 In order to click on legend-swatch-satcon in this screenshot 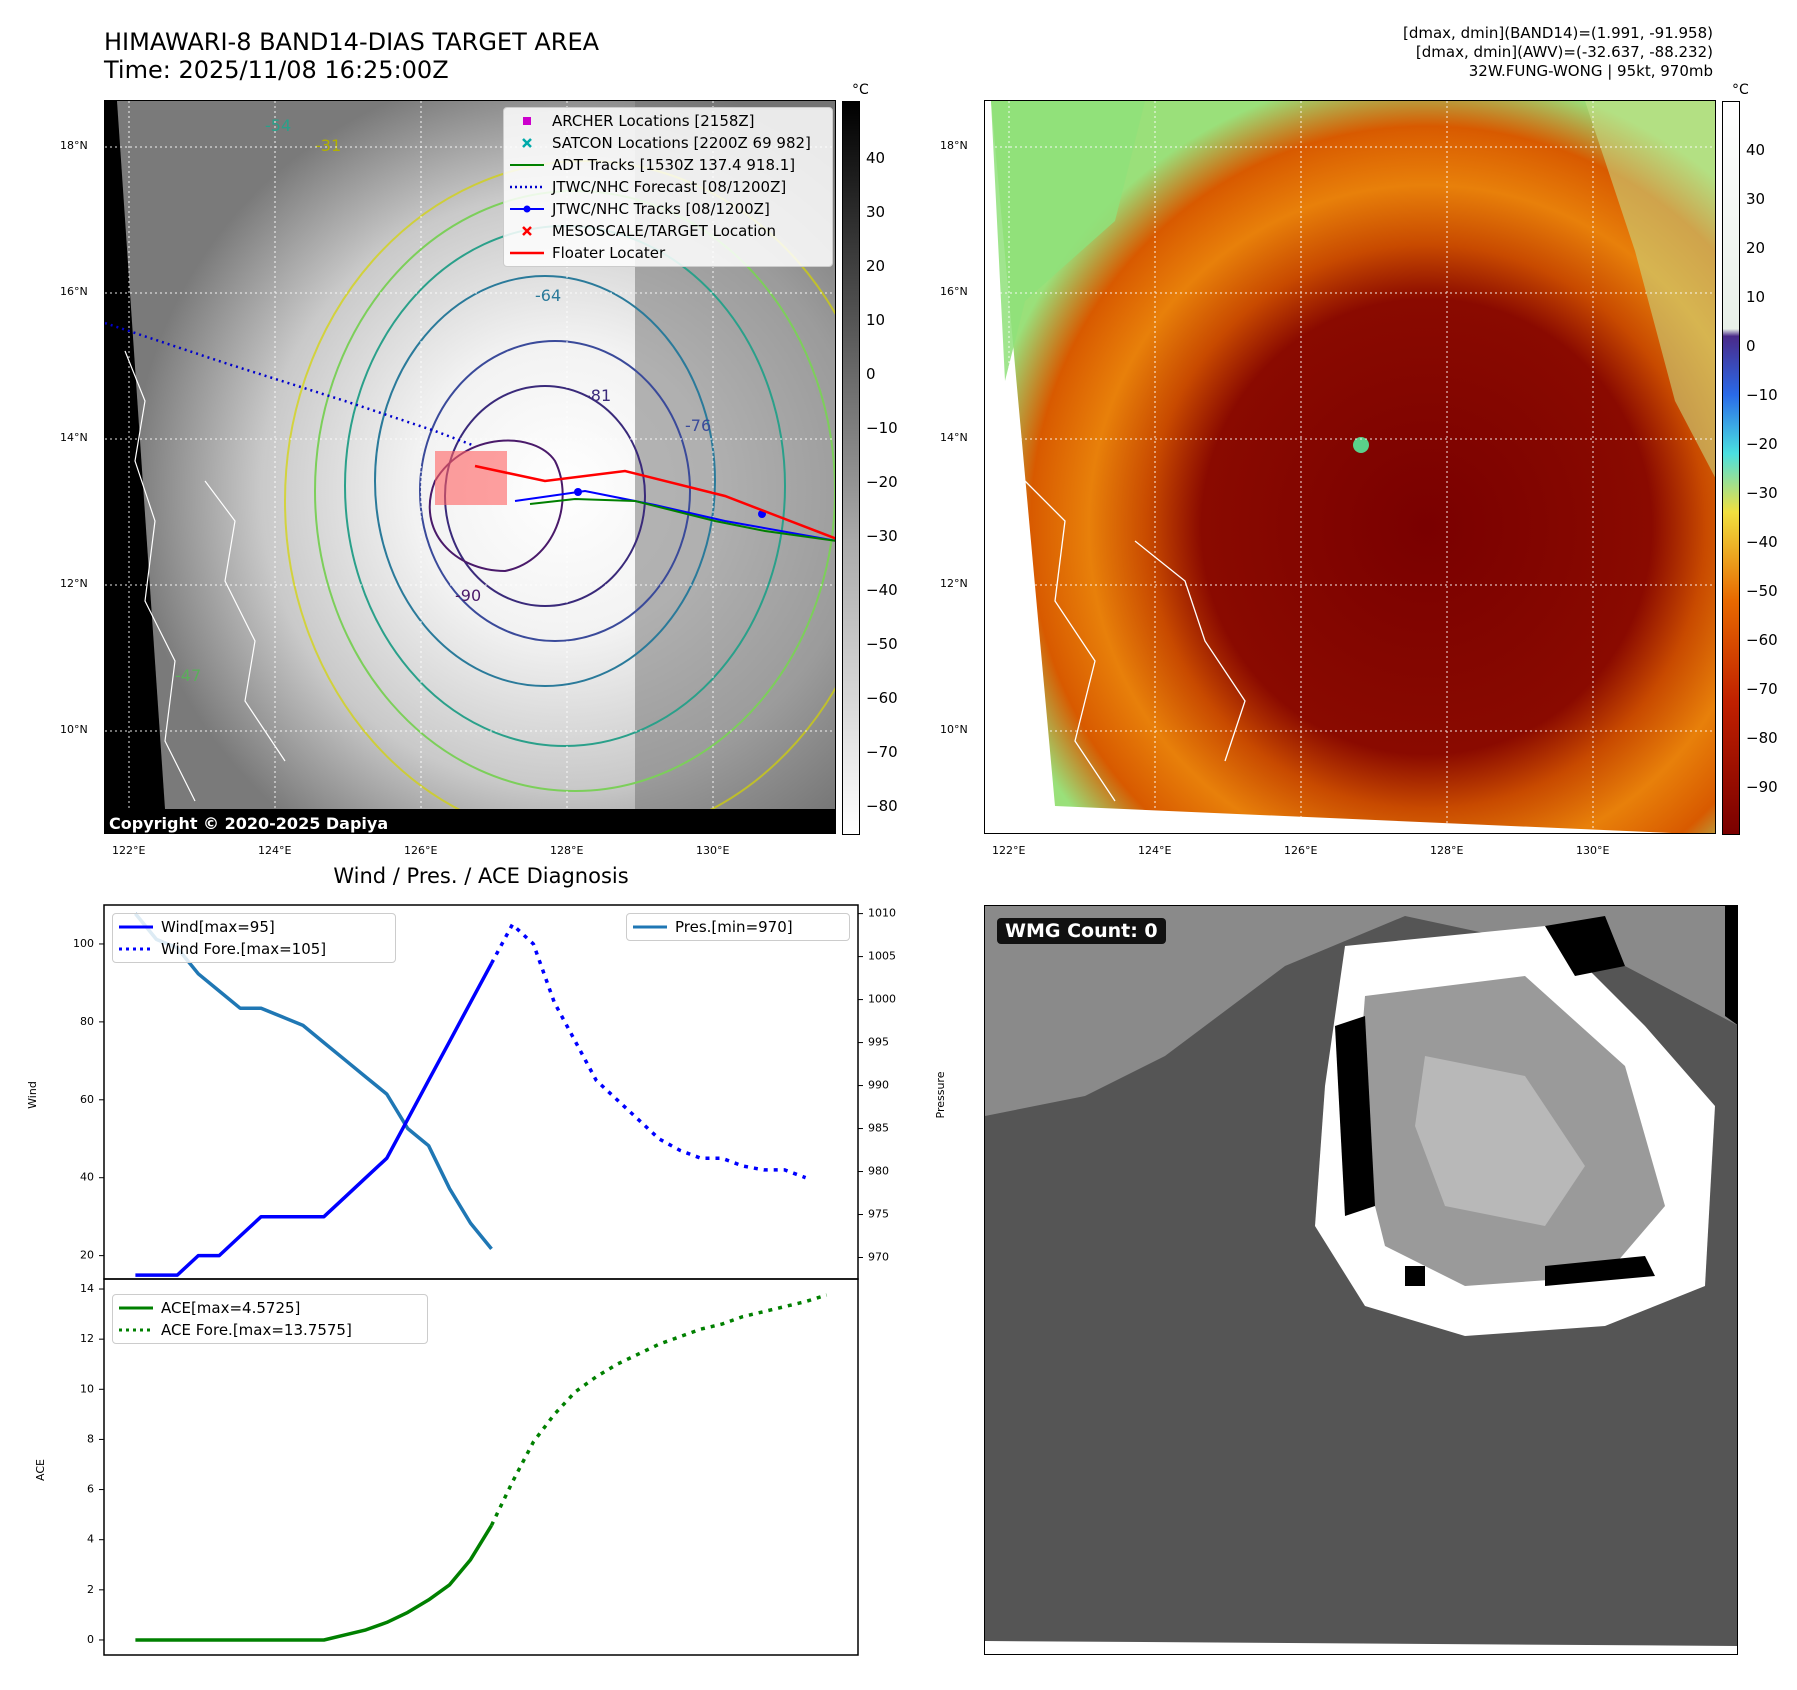, I will do `click(527, 143)`.